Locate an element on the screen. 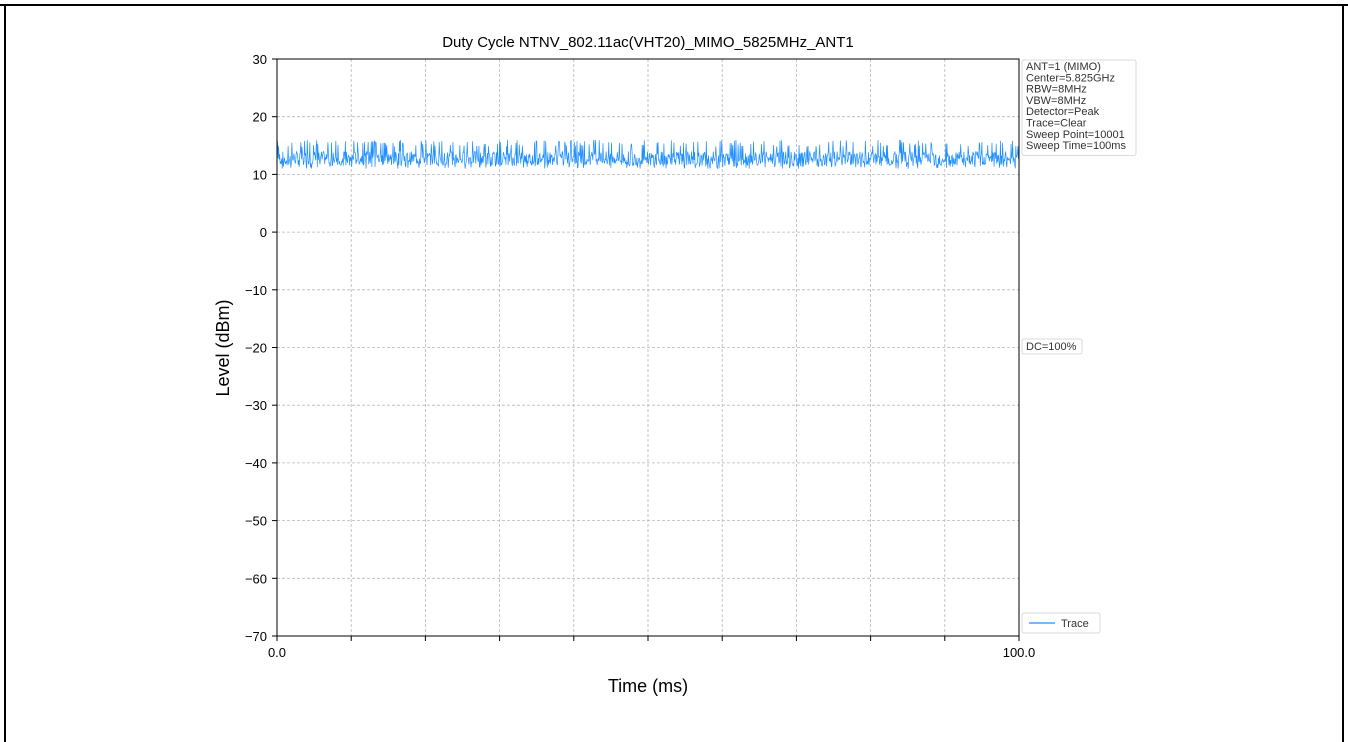 Image resolution: width=1348 pixels, height=742 pixels. x-tick-label: 100.0 is located at coordinates (1019, 652).